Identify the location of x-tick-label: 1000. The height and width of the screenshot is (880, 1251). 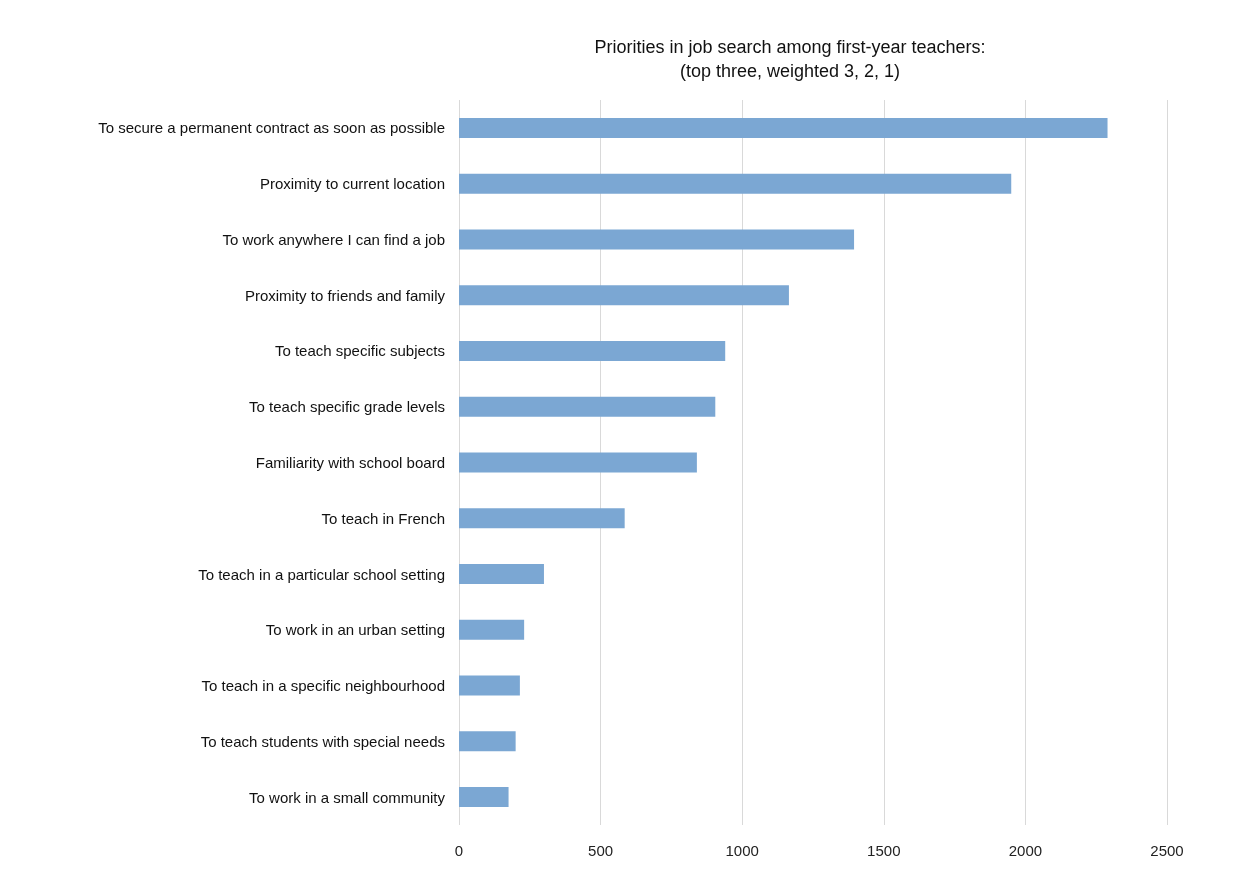
(742, 850).